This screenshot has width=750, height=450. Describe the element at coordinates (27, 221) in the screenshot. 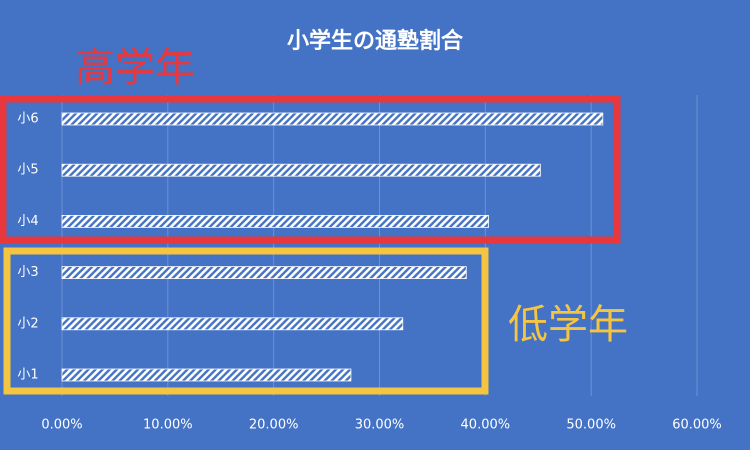

I see `y-tick-label: 小4` at that location.